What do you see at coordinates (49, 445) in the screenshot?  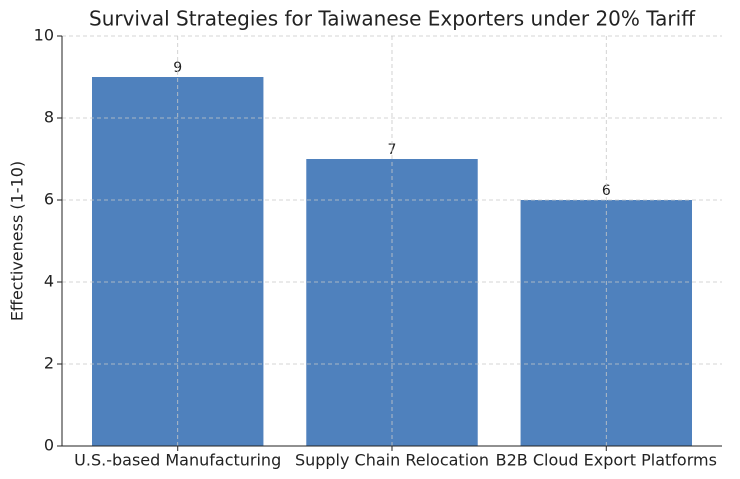 I see `y-tick-label: 0` at bounding box center [49, 445].